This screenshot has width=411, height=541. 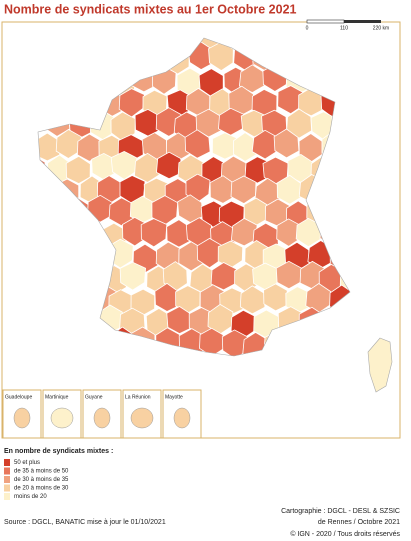 I want to click on legend-label: de 35 à moins de 50, so click(x=41, y=472).